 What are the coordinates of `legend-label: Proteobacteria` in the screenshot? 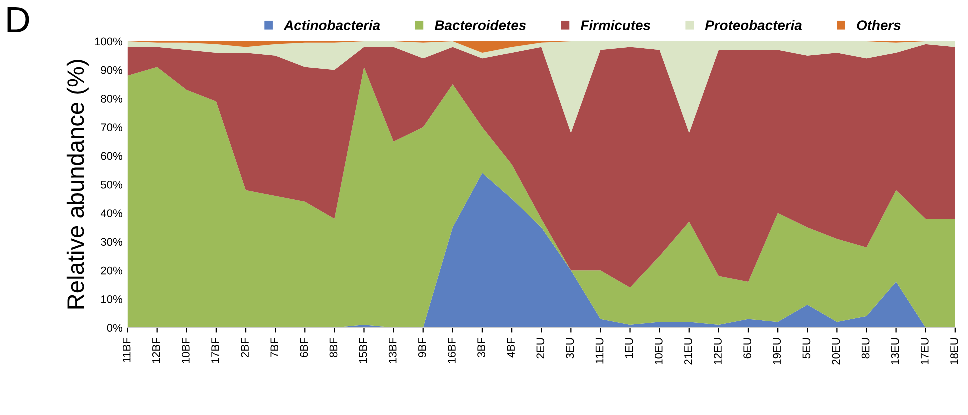 It's located at (753, 25).